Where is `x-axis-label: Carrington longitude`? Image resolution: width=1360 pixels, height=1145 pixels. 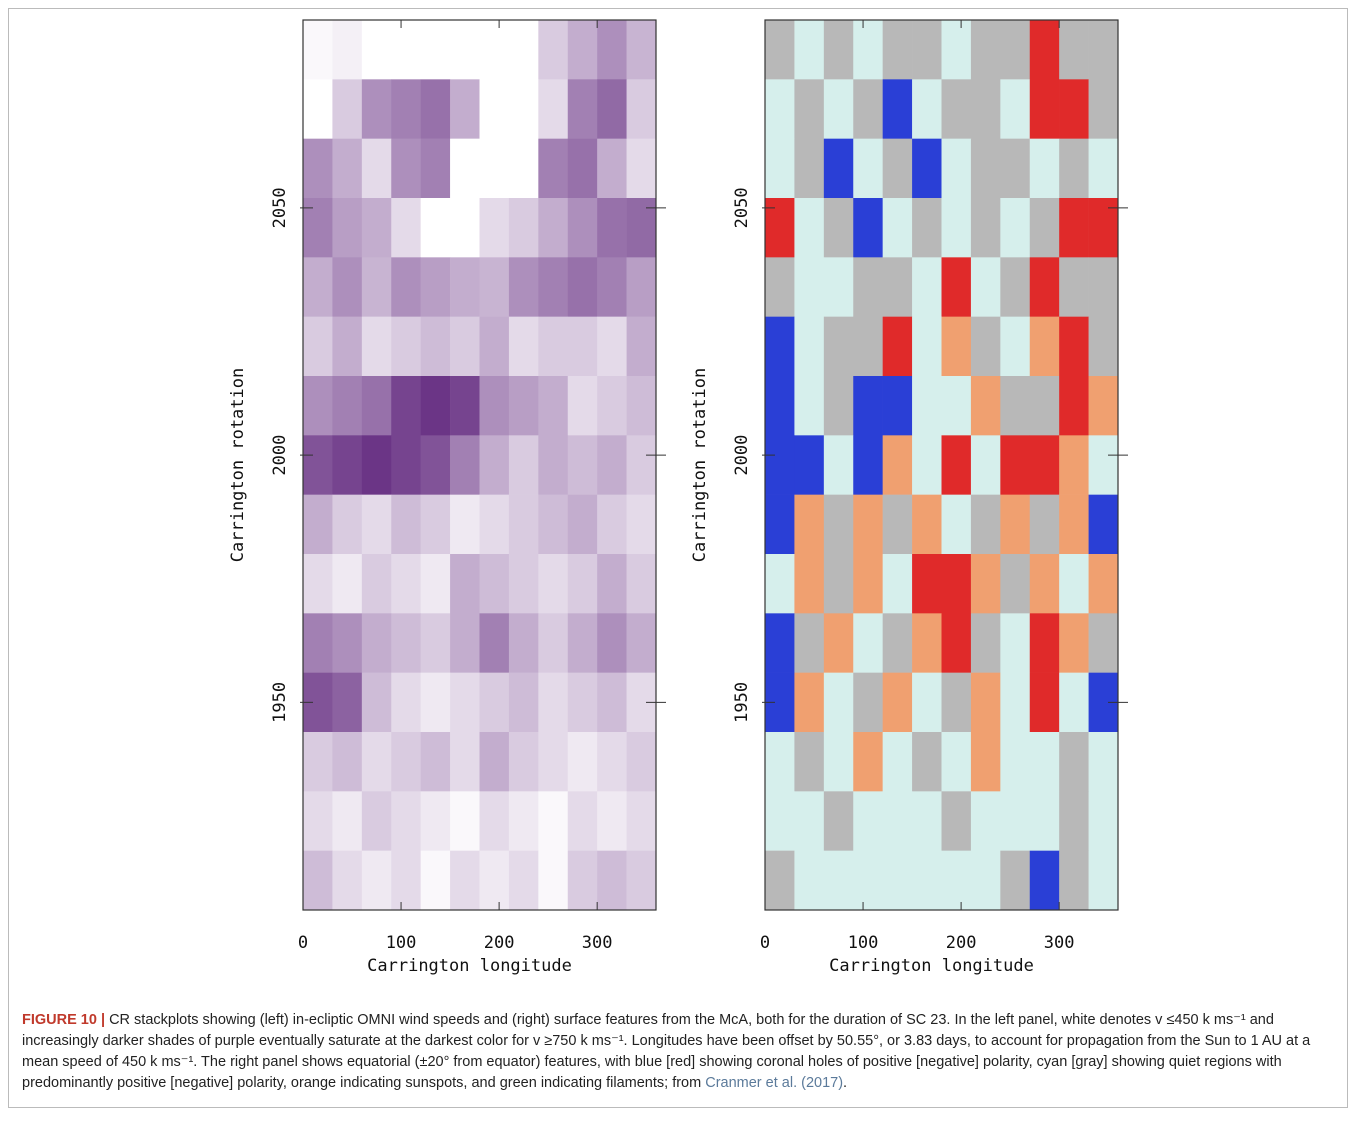 x-axis-label: Carrington longitude is located at coordinates (931, 966).